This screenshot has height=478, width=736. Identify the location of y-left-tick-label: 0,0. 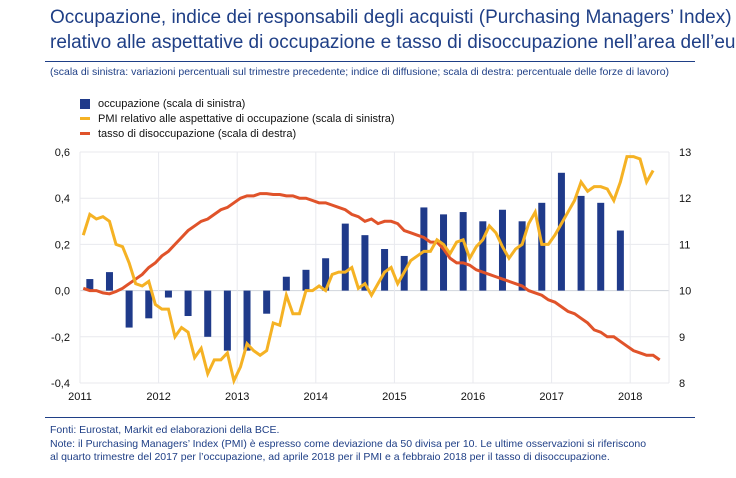
(62, 292).